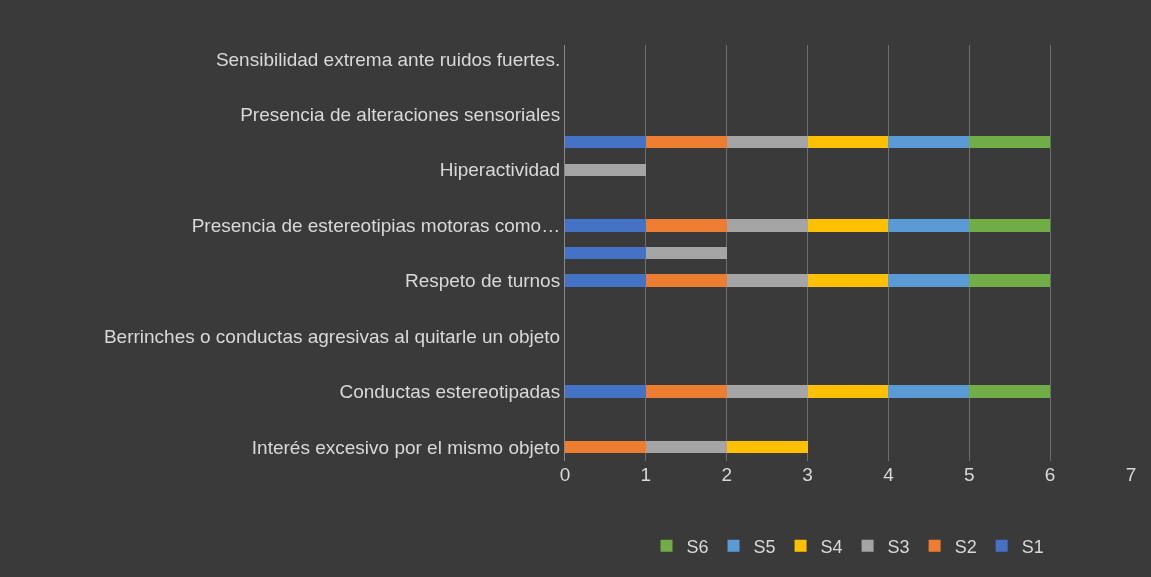 The image size is (1151, 577). What do you see at coordinates (406, 447) in the screenshot?
I see `y-tick-label: Interés excesivo por el mismo objeto` at bounding box center [406, 447].